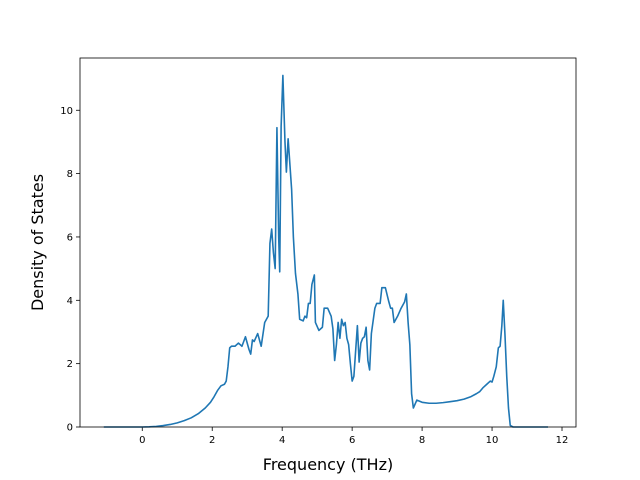 This screenshot has width=640, height=480. Describe the element at coordinates (422, 440) in the screenshot. I see `x-tick-label: 8` at that location.